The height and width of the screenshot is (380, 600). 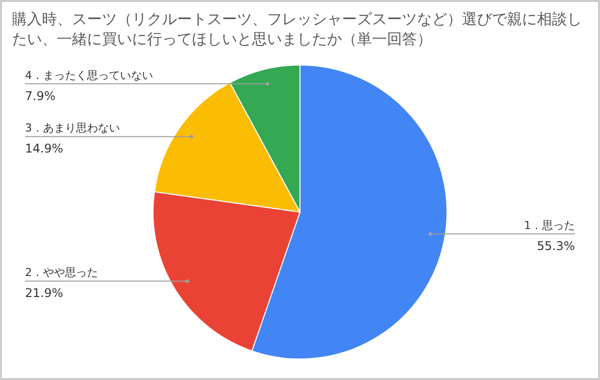 I want to click on data-label: 21.9%, so click(x=44, y=293).